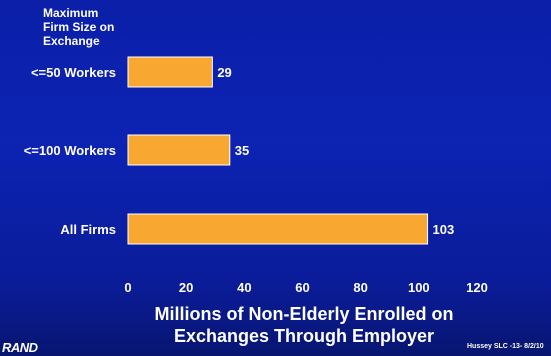 The width and height of the screenshot is (551, 356). Describe the element at coordinates (360, 287) in the screenshot. I see `x-tick-label: 80` at that location.